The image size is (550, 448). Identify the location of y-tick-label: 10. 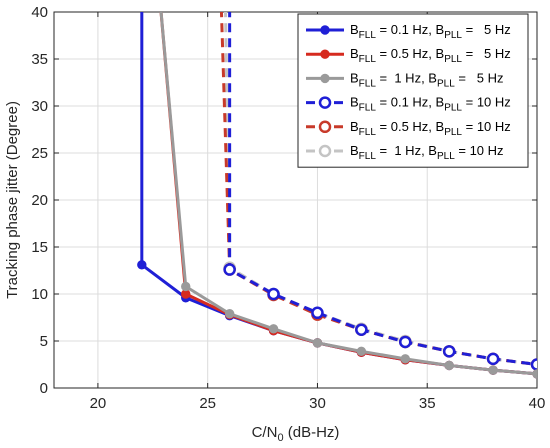
(39, 294).